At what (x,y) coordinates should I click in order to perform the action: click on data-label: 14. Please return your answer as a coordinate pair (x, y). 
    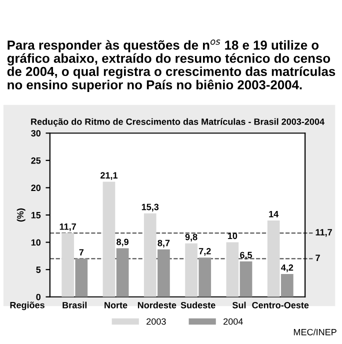
    Looking at the image, I should click on (274, 214).